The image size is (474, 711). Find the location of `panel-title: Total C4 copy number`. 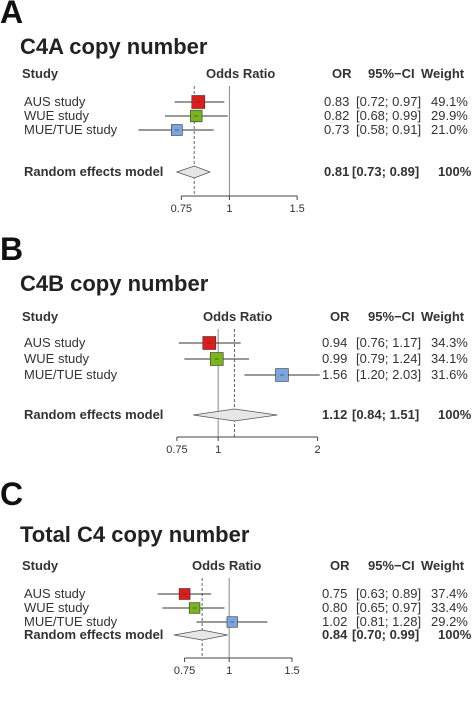

panel-title: Total C4 copy number is located at coordinates (135, 534).